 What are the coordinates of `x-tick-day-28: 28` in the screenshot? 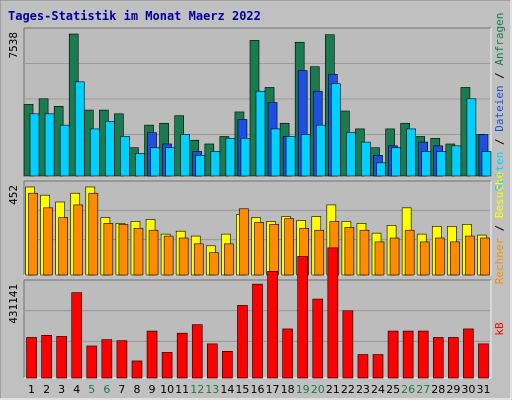 It's located at (438, 389).